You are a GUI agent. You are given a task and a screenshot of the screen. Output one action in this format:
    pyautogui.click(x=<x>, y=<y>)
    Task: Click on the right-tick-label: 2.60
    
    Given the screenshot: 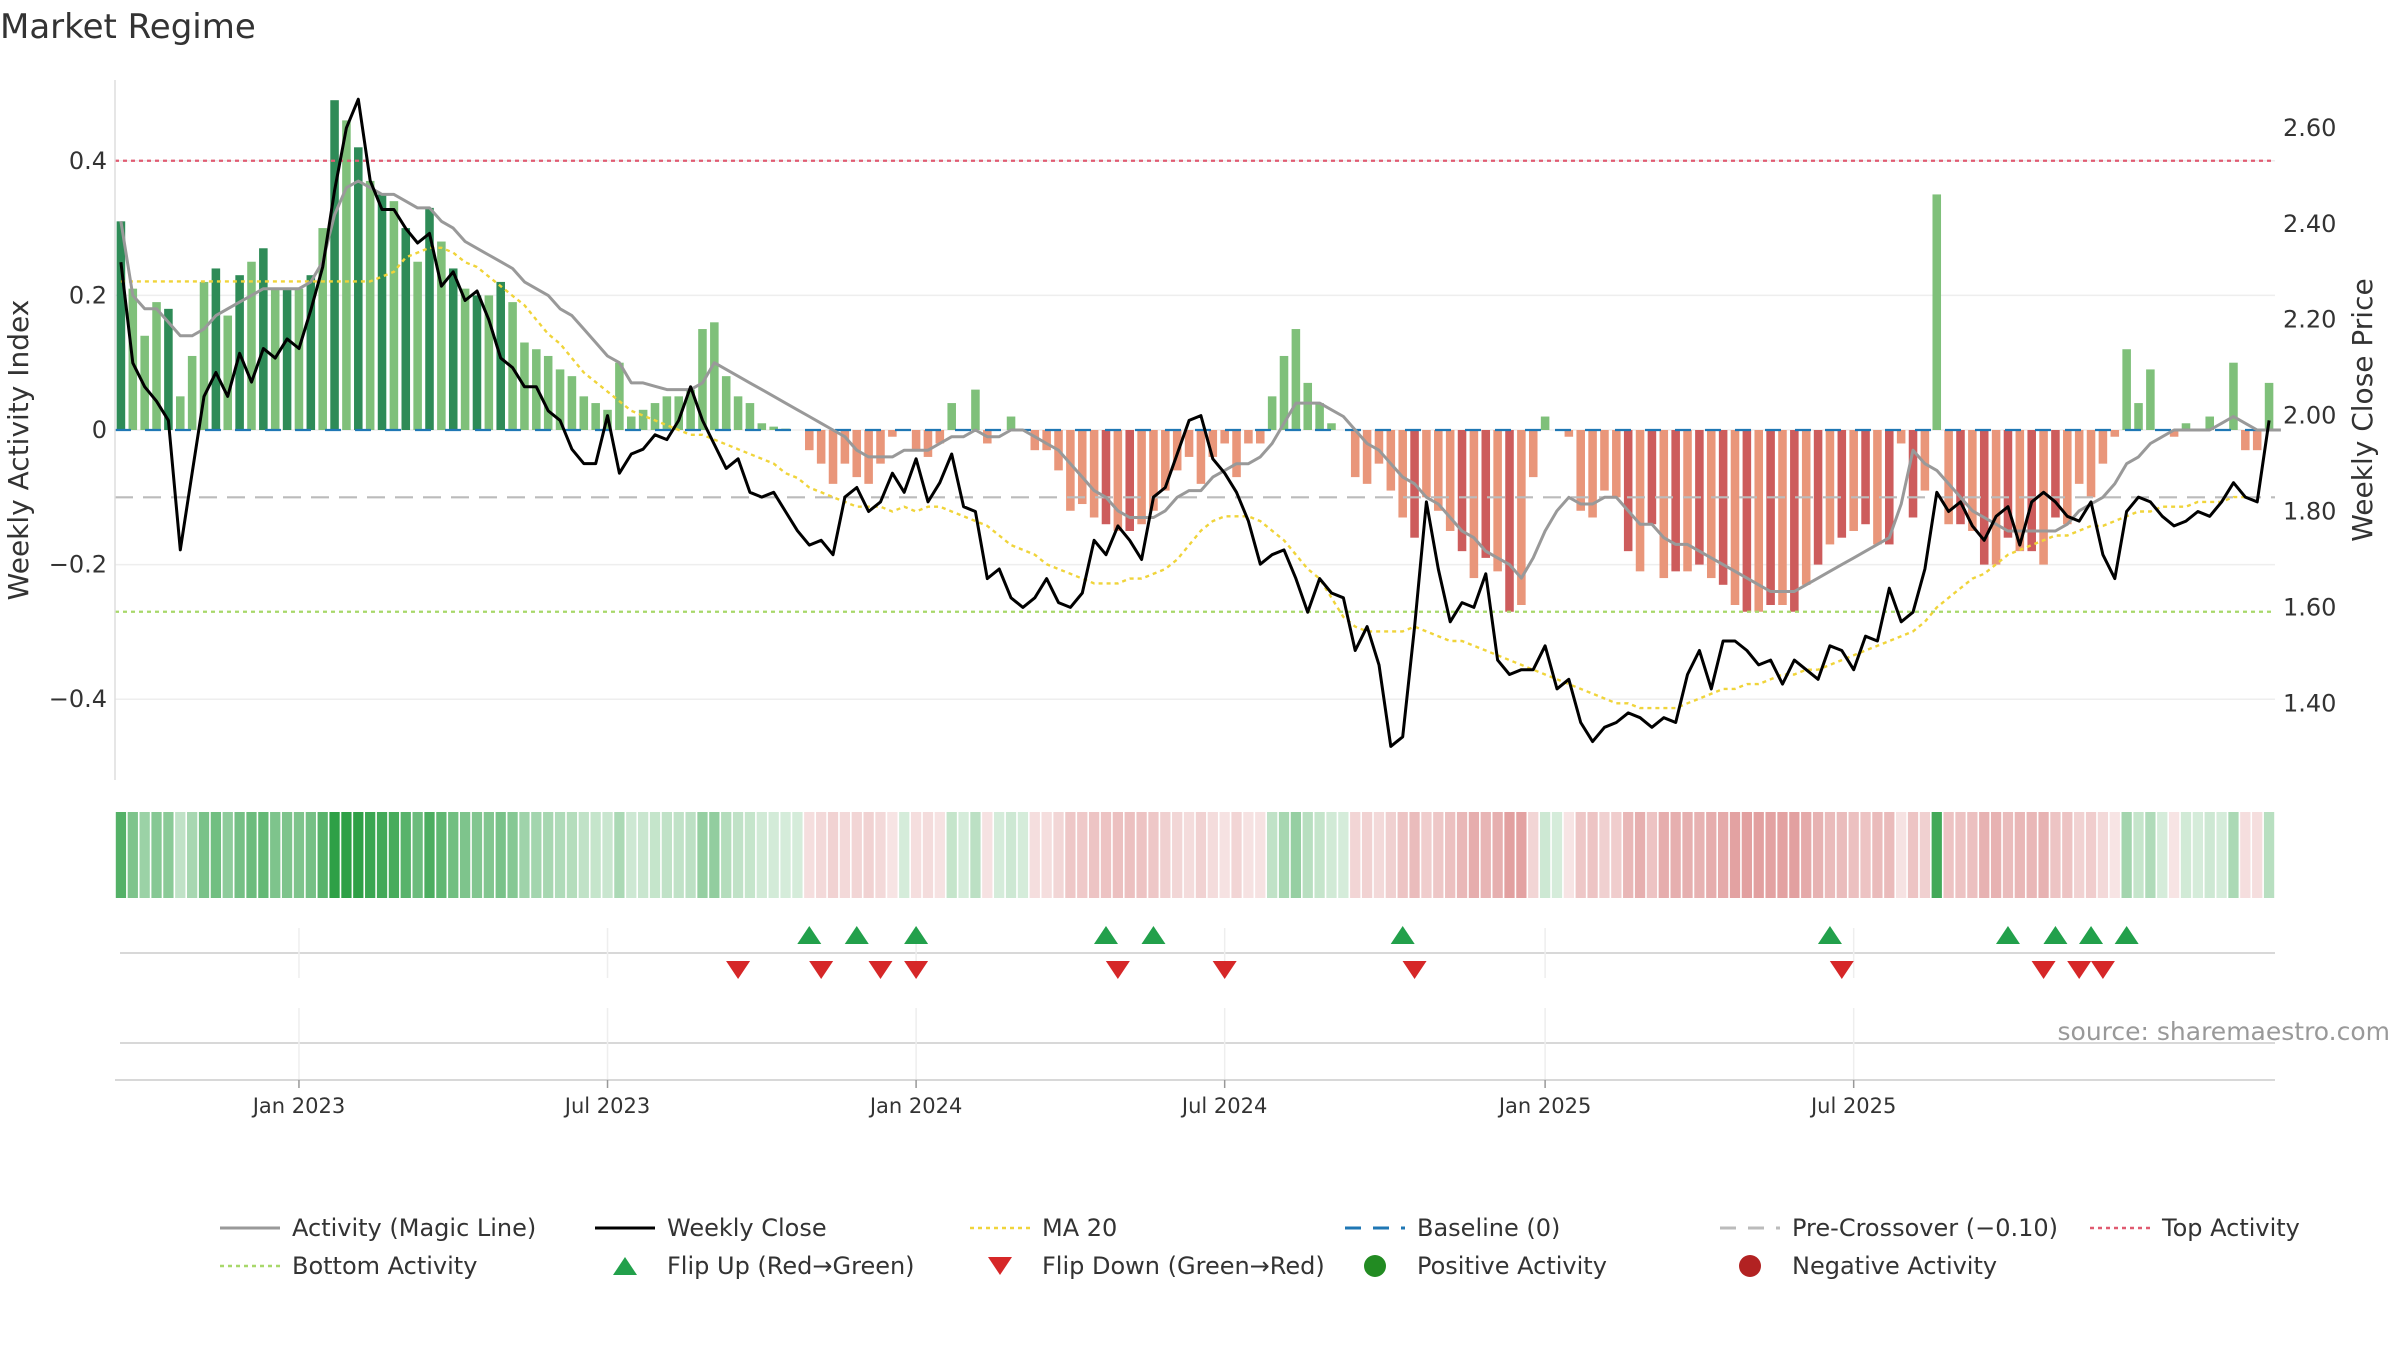 What is the action you would take?
    pyautogui.click(x=2309, y=128)
    